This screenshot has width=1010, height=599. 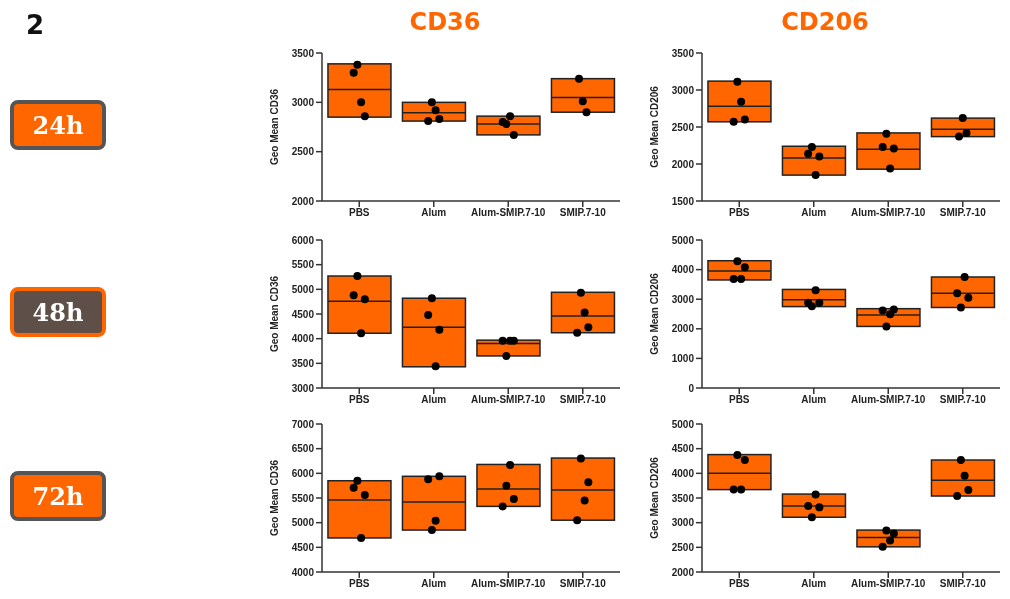 What do you see at coordinates (58, 125) in the screenshot?
I see `text: 24h` at bounding box center [58, 125].